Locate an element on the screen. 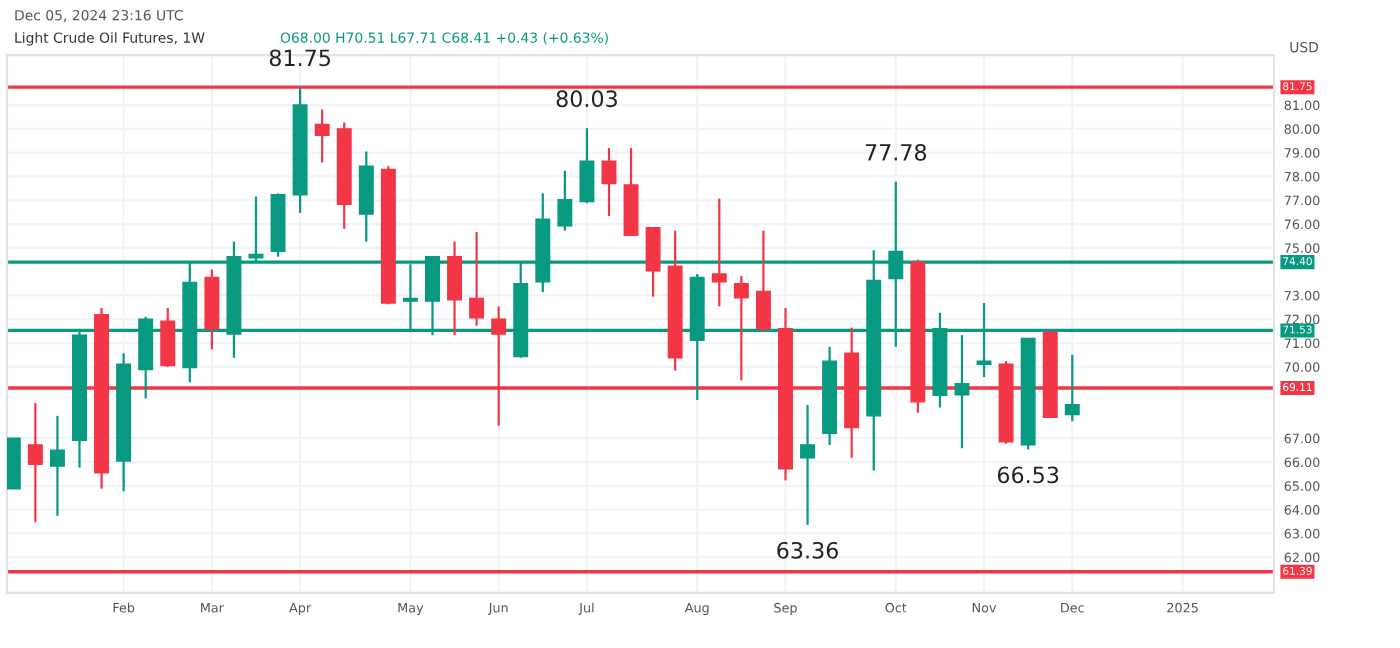  annotation: 80.03 is located at coordinates (586, 99).